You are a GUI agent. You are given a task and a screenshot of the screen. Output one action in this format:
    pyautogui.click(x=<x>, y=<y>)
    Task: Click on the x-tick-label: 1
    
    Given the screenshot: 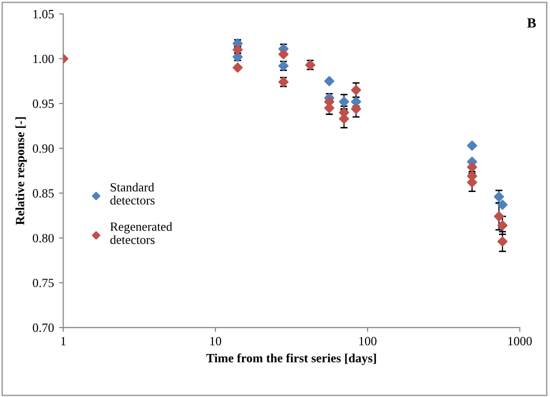 What is the action you would take?
    pyautogui.click(x=63, y=341)
    